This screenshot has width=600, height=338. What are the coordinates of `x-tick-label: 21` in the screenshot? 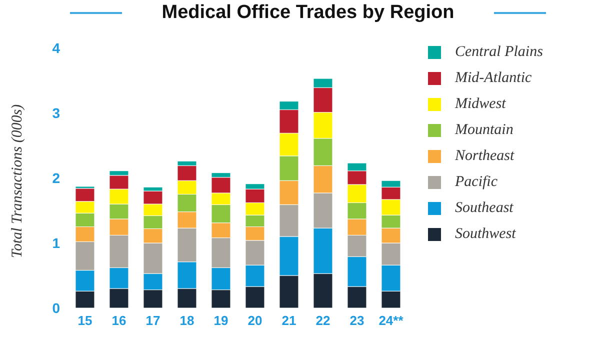 It's located at (289, 320).